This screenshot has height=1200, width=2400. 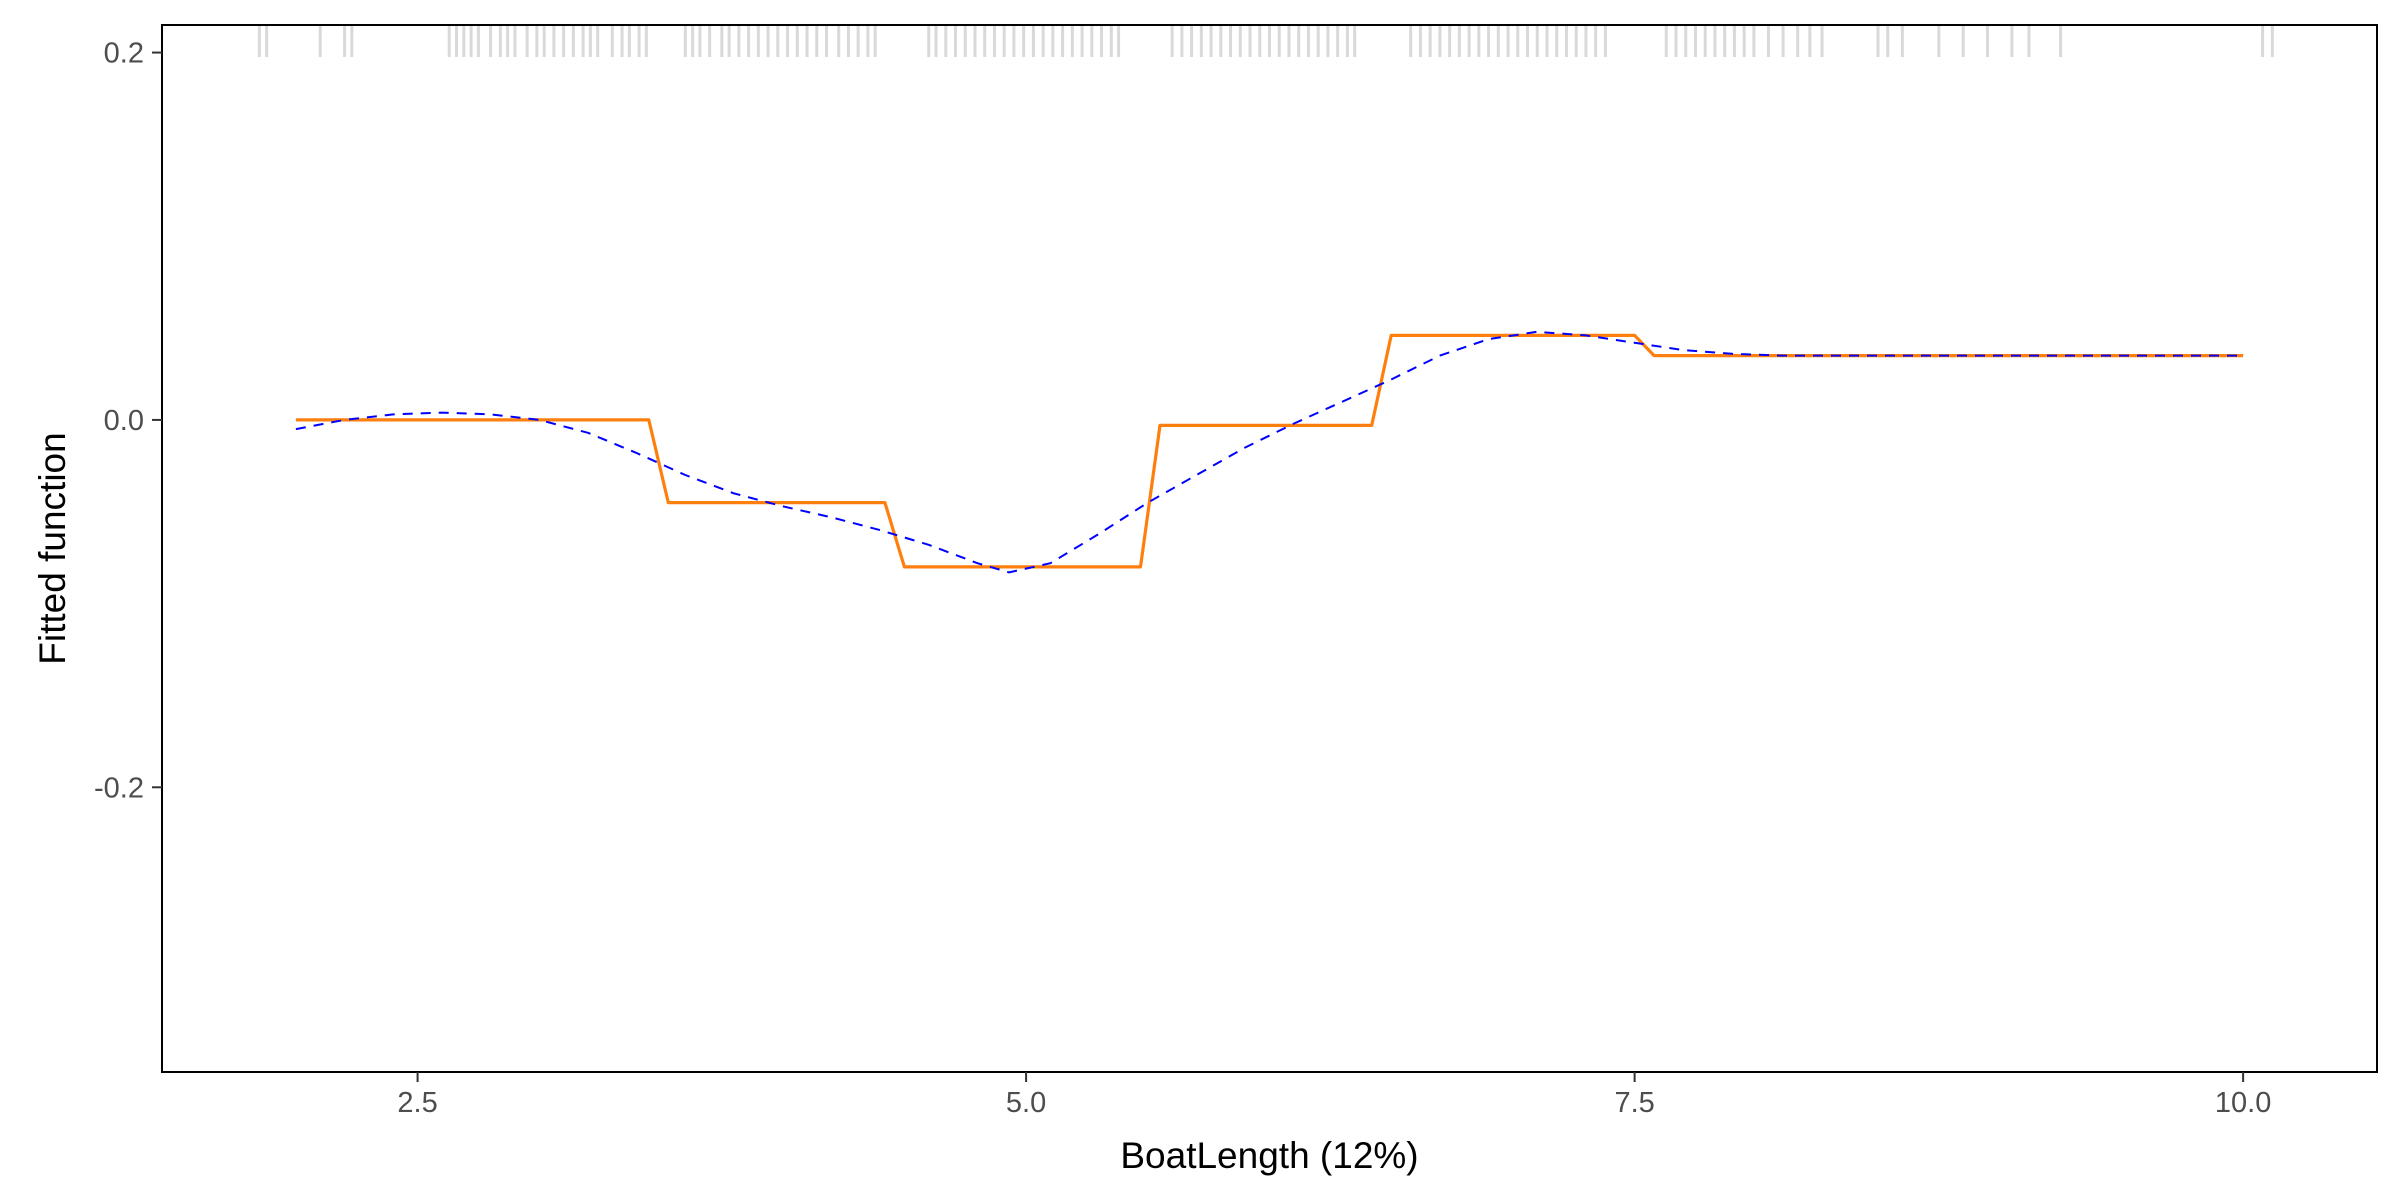 I want to click on x-tick-label: 10.0, so click(x=2243, y=1103).